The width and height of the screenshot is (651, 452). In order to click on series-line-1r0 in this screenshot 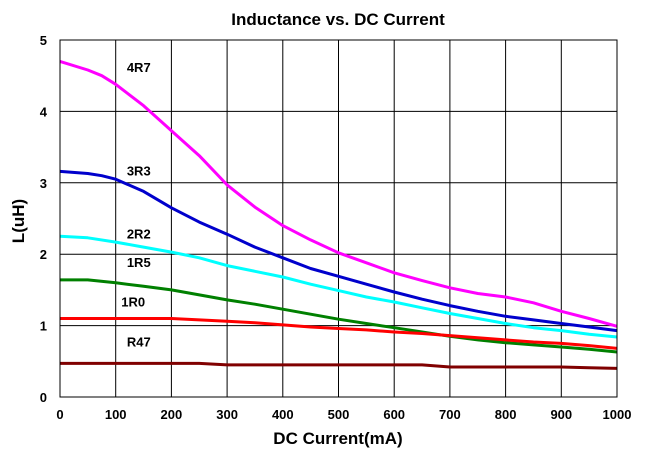, I will do `click(339, 333)`.